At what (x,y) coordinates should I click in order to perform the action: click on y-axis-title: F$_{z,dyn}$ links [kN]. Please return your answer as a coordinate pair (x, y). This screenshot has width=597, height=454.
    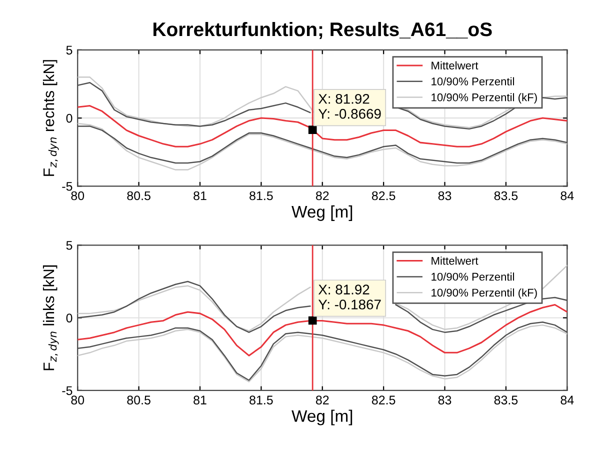
    Looking at the image, I should click on (50, 317).